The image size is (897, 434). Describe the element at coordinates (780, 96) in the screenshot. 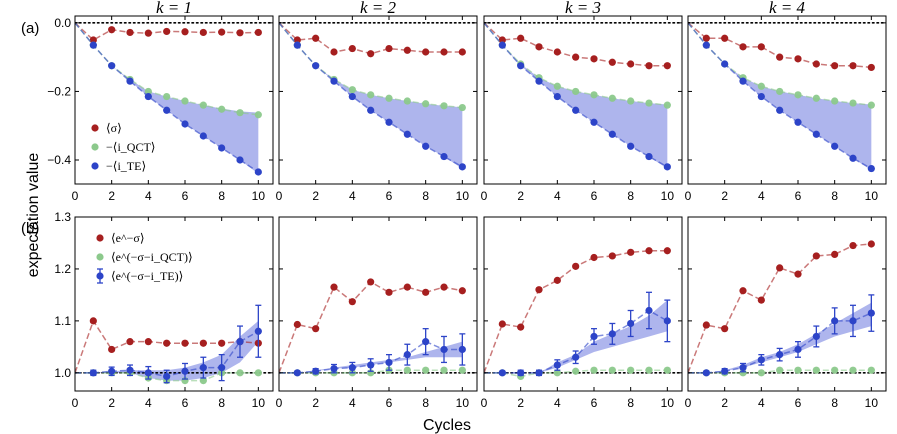

I see `panel-a4-te-band` at that location.